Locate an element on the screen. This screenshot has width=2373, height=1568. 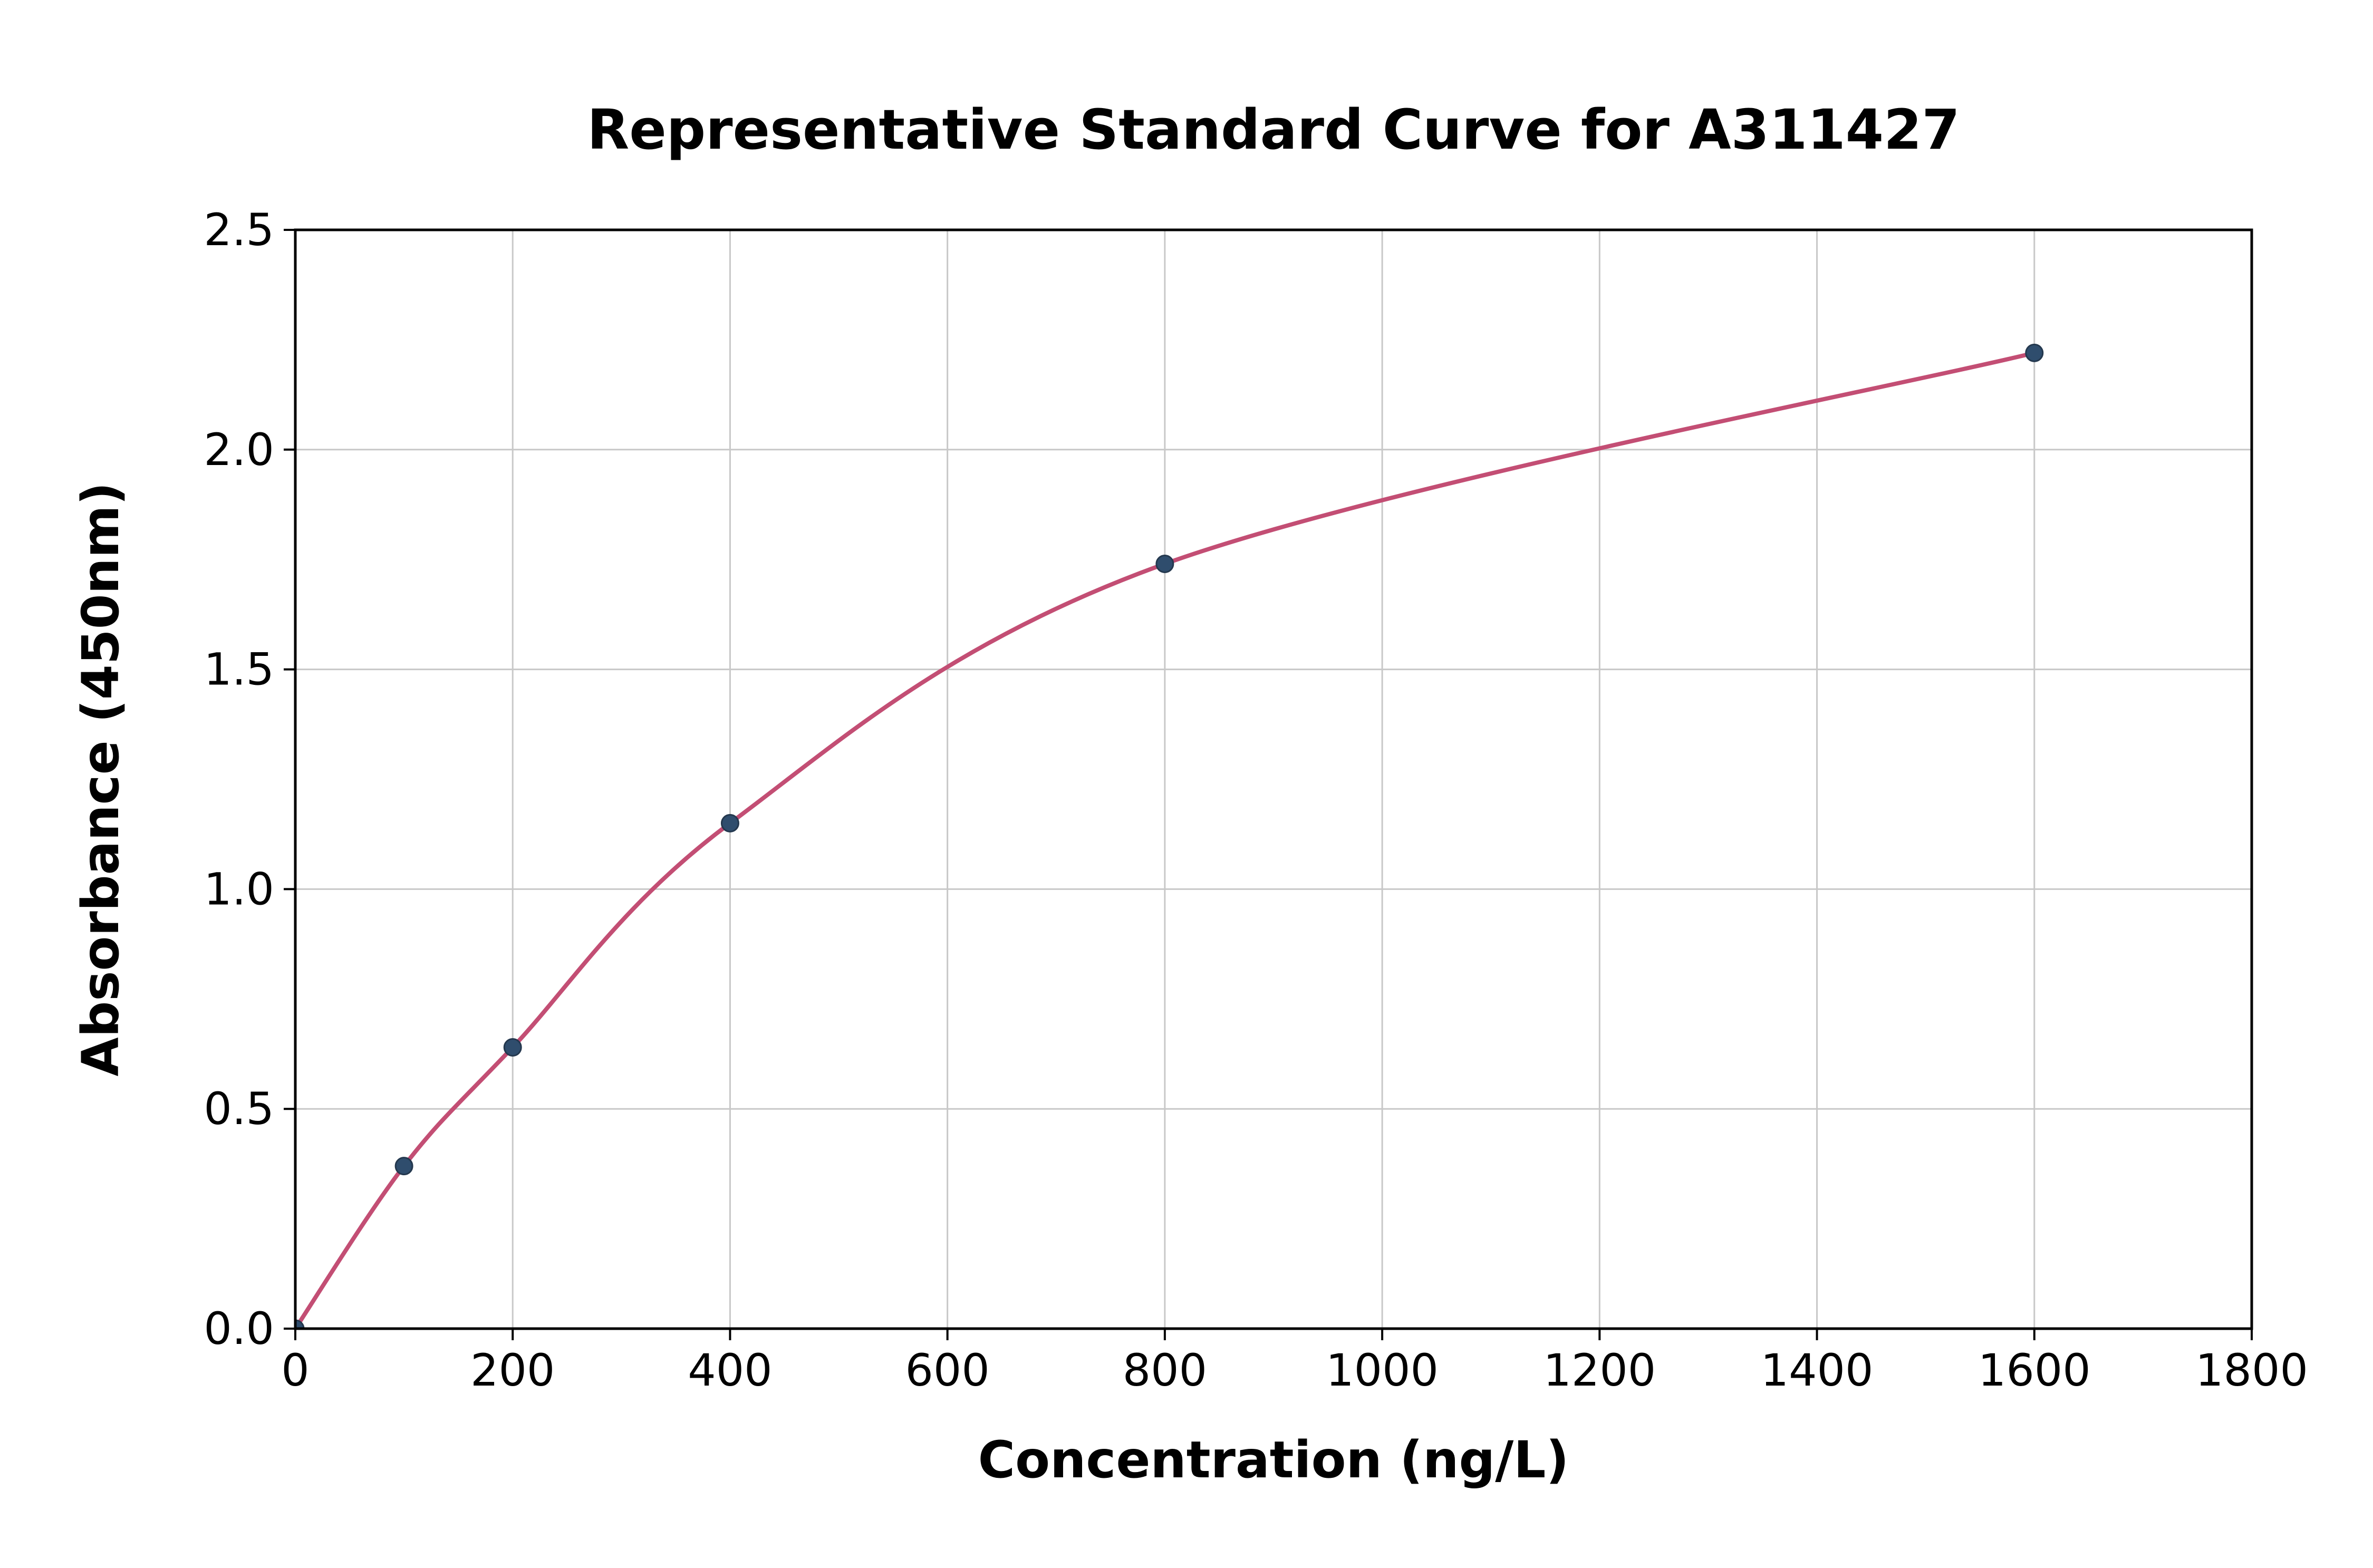
y-tick-label: 0.5 is located at coordinates (239, 1109).